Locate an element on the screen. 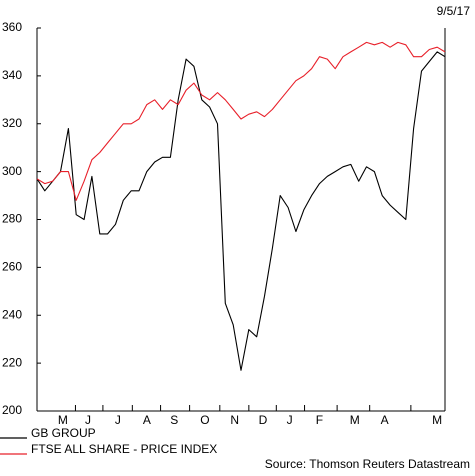 The width and height of the screenshot is (475, 476). y-tick-label: 240 is located at coordinates (12, 314).